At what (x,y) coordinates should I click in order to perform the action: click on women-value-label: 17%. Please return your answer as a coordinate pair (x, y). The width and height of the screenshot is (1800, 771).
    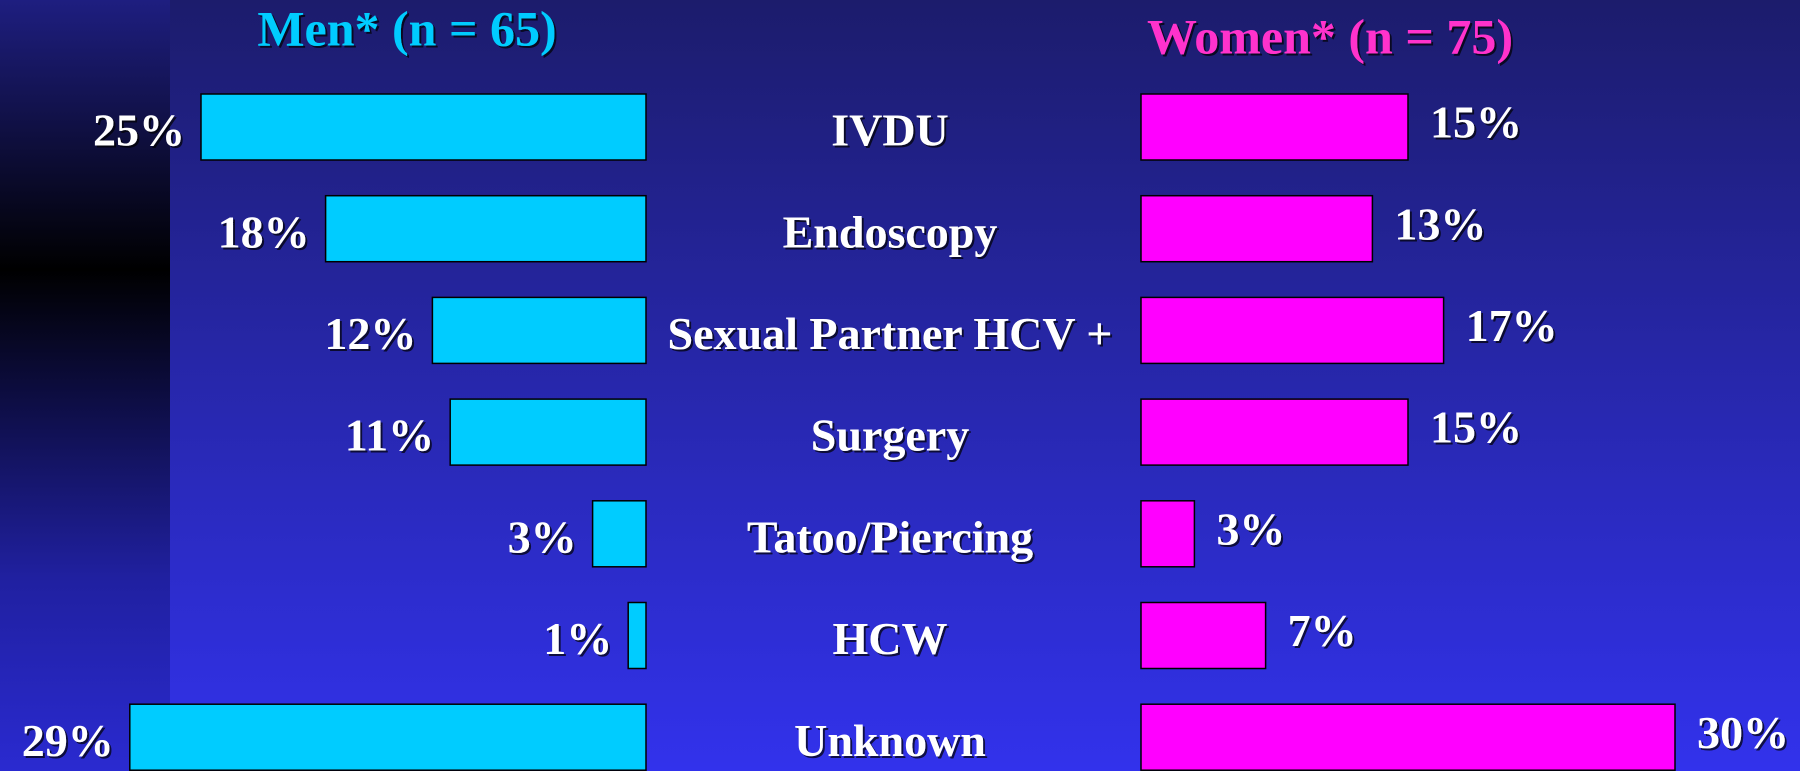
    Looking at the image, I should click on (1512, 325).